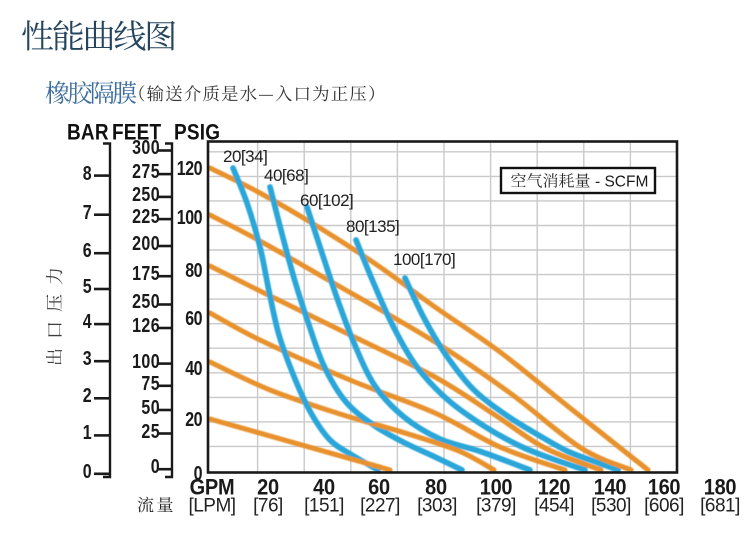  I want to click on svg-text: - SCFM, so click(621, 182).